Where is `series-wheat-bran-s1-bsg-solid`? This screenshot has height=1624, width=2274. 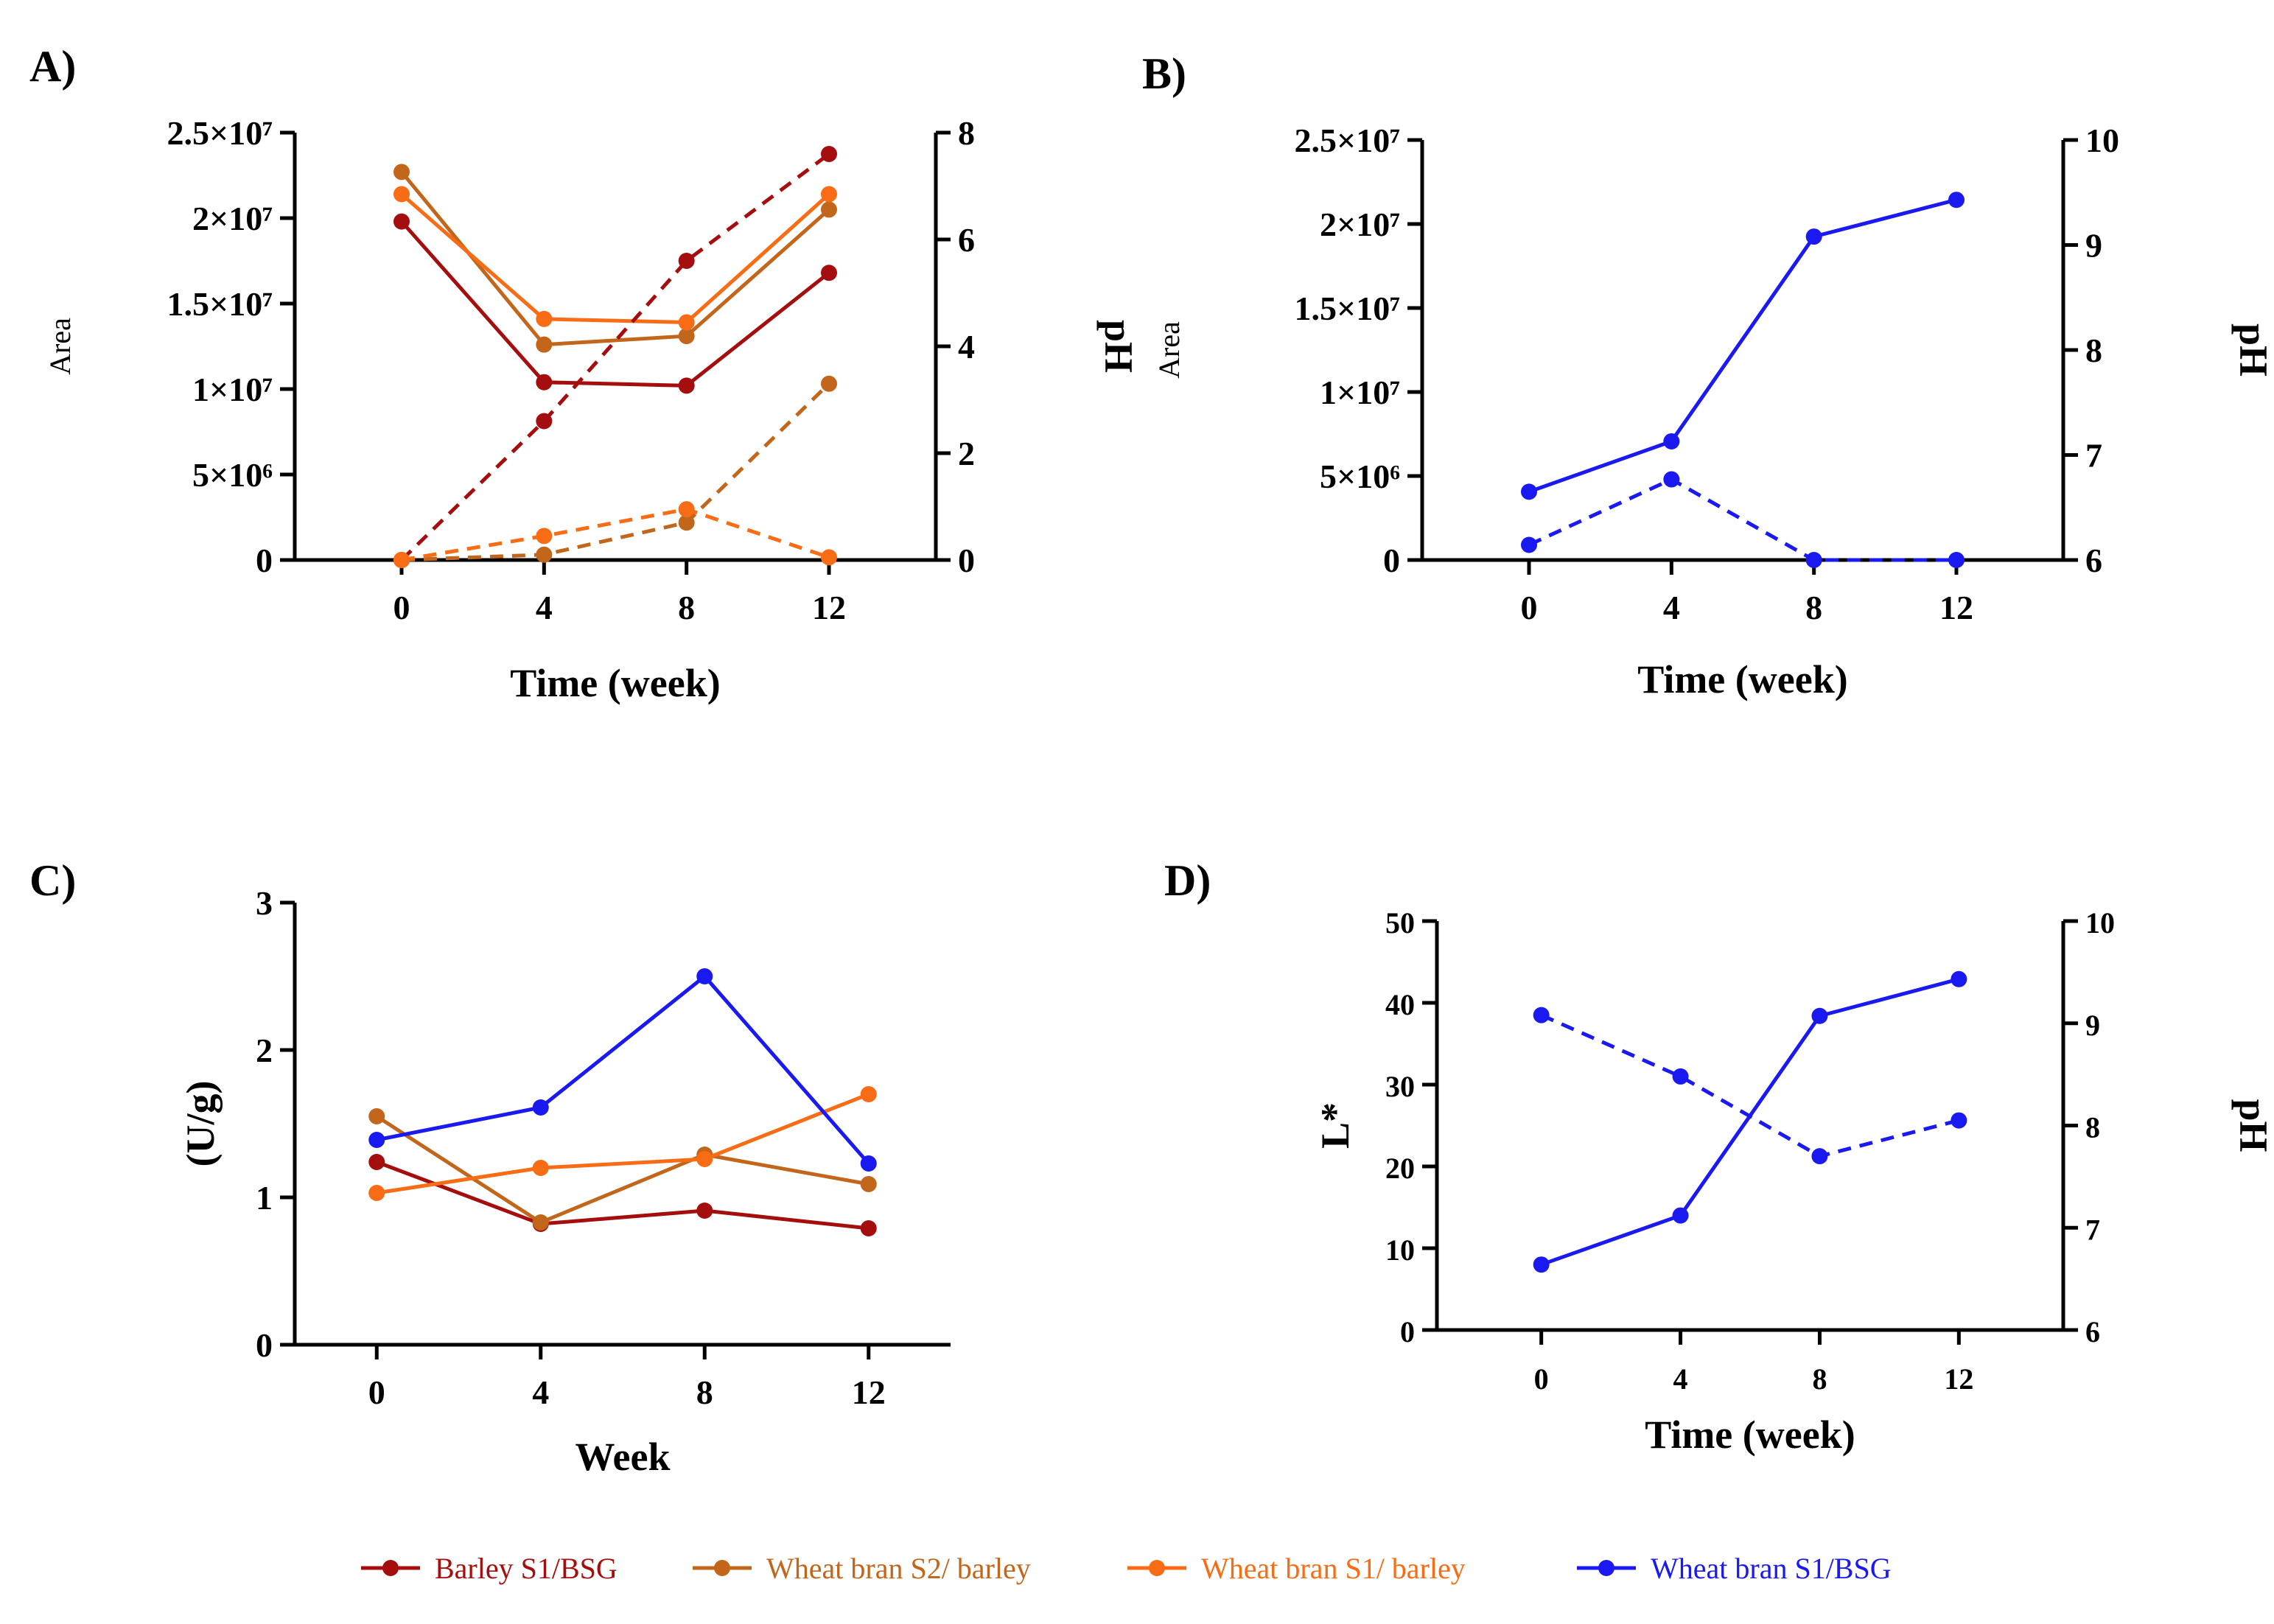 series-wheat-bran-s1-bsg-solid is located at coordinates (1743, 346).